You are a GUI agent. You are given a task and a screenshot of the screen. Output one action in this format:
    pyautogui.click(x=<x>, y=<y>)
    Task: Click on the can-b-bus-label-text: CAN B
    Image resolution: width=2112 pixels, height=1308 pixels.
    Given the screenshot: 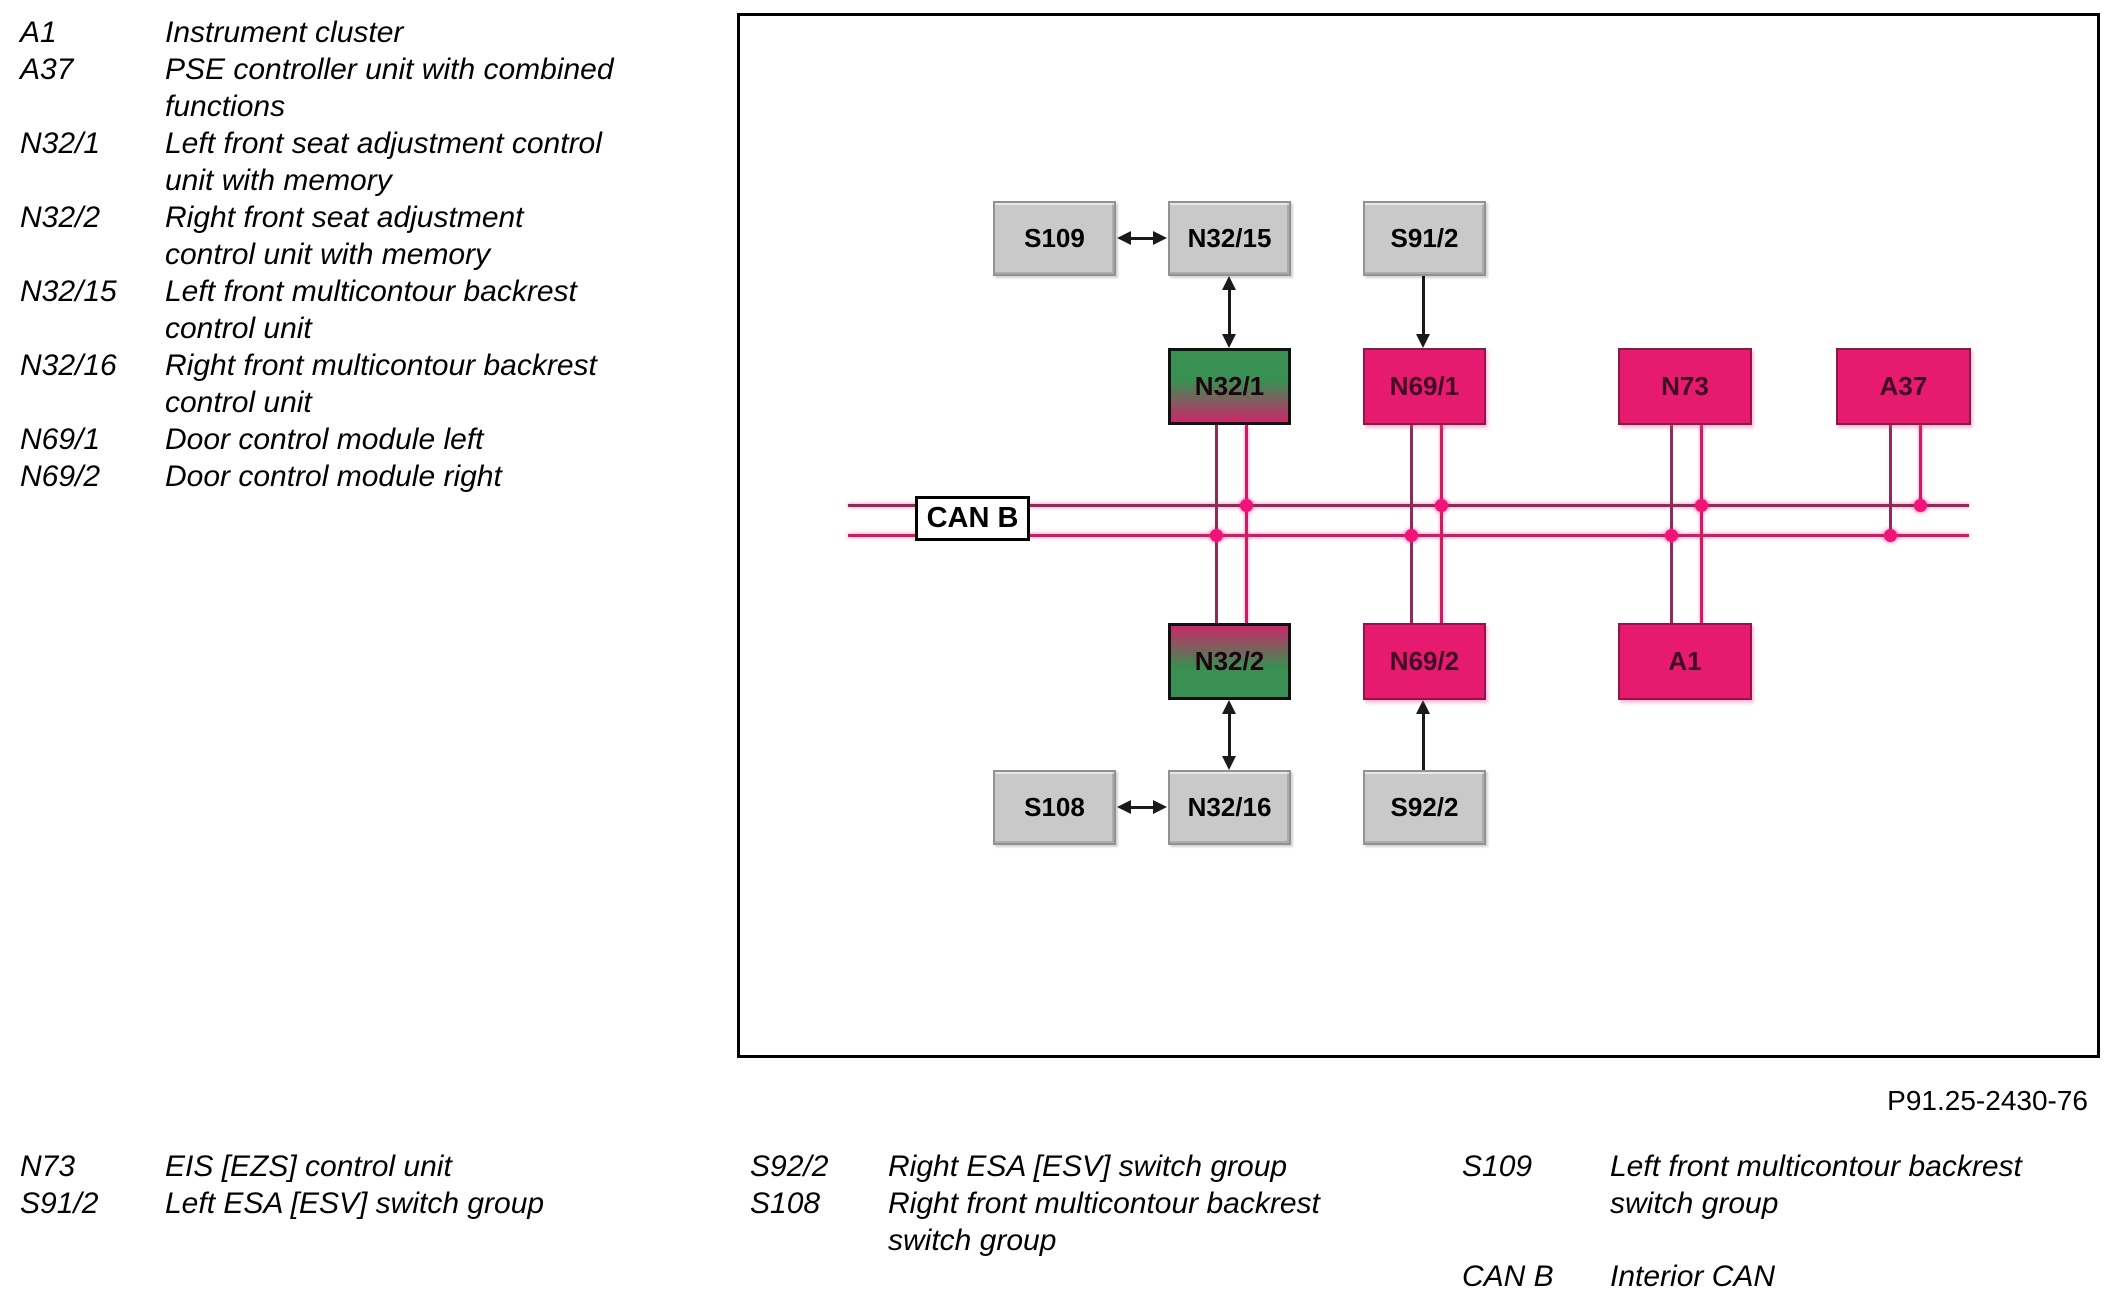 What is the action you would take?
    pyautogui.click(x=972, y=518)
    